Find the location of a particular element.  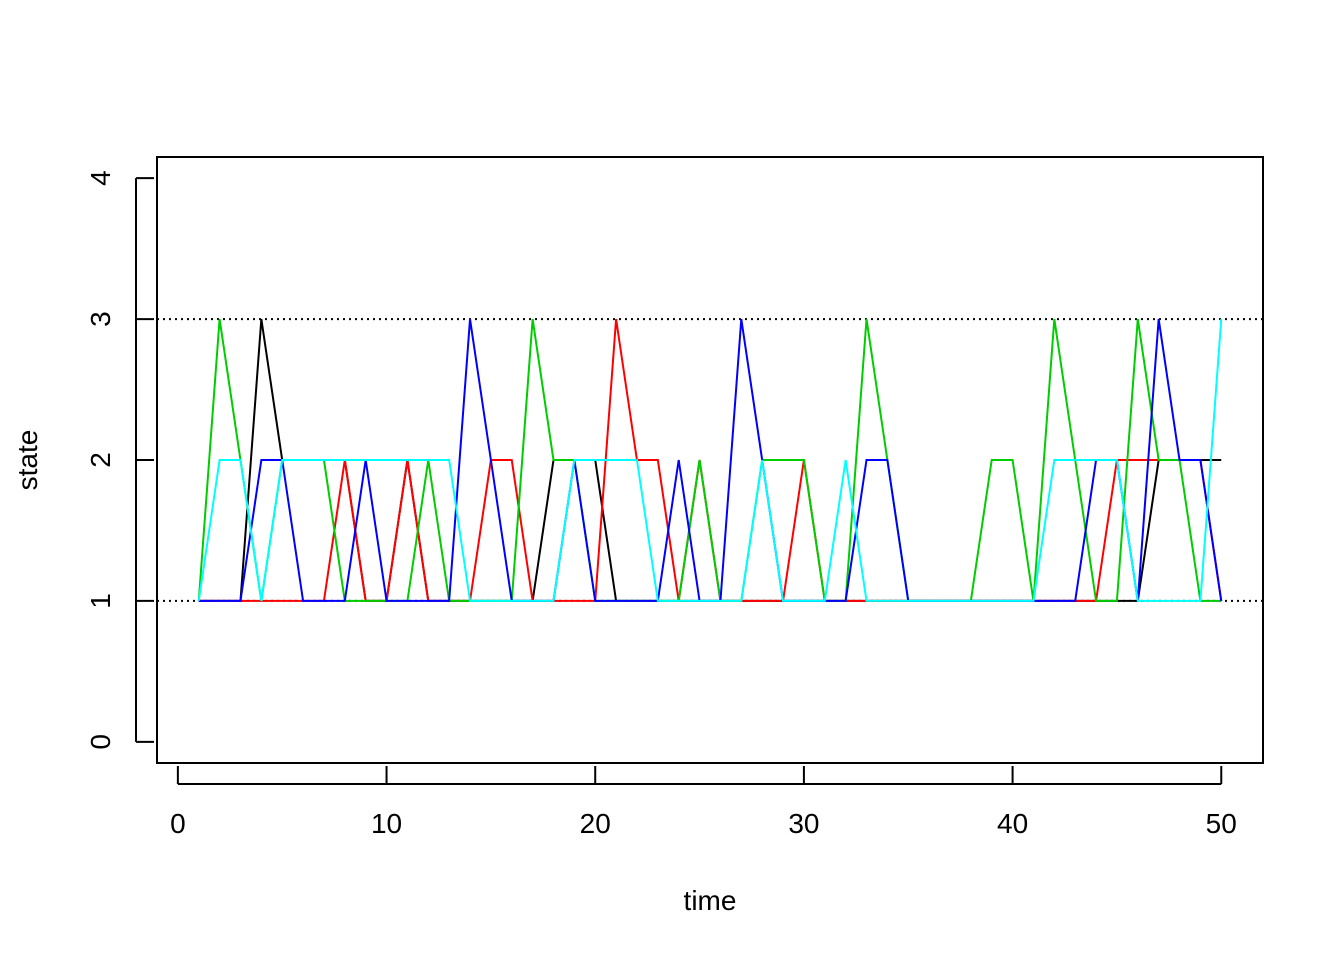

y-tick-label: 2 is located at coordinates (100, 460).